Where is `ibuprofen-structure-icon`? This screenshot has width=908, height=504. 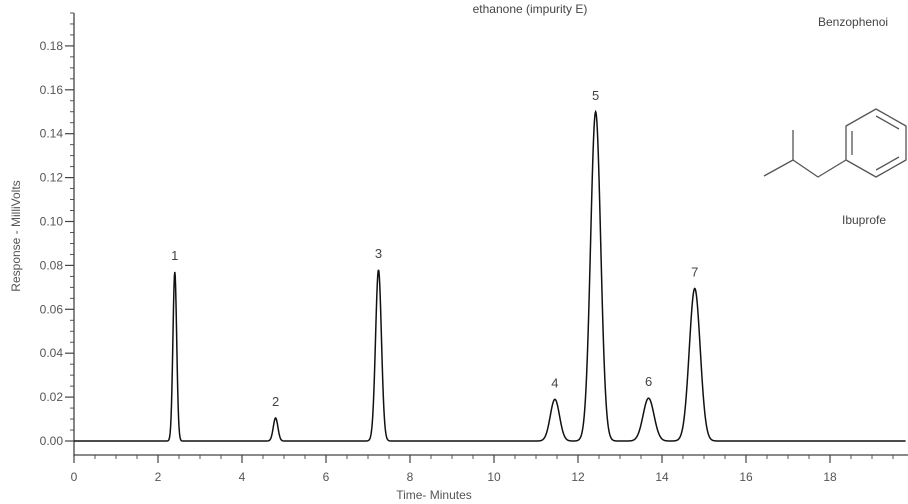
ibuprofen-structure-icon is located at coordinates (835, 143).